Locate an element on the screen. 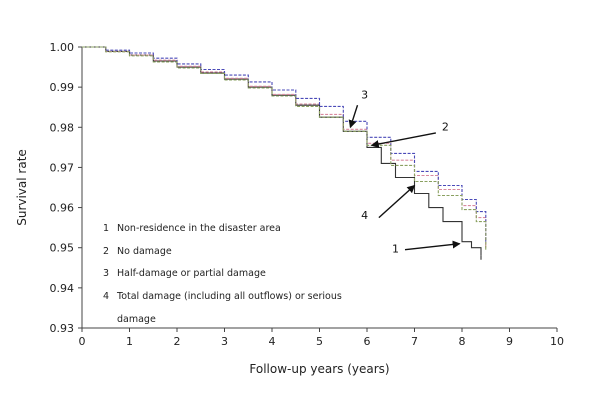 This screenshot has height=400, width=600. y-tick-label: 0.97 is located at coordinates (62, 167).